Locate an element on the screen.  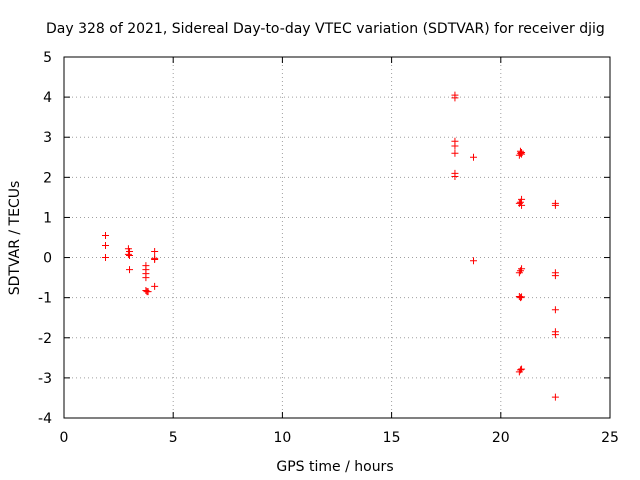
y-tick-label: 4 is located at coordinates (47, 98).